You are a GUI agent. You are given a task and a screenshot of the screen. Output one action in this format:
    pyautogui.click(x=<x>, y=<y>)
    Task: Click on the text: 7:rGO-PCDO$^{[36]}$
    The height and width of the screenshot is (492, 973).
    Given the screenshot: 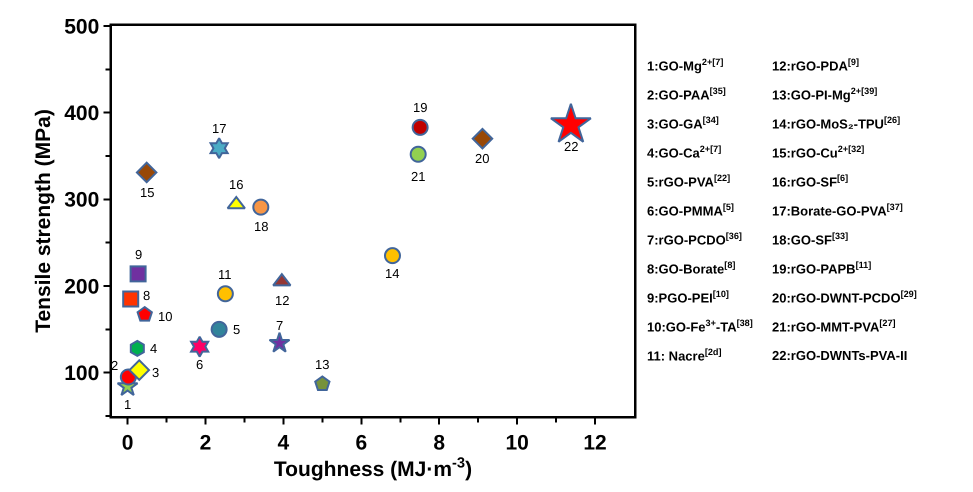 What is the action you would take?
    pyautogui.click(x=694, y=239)
    